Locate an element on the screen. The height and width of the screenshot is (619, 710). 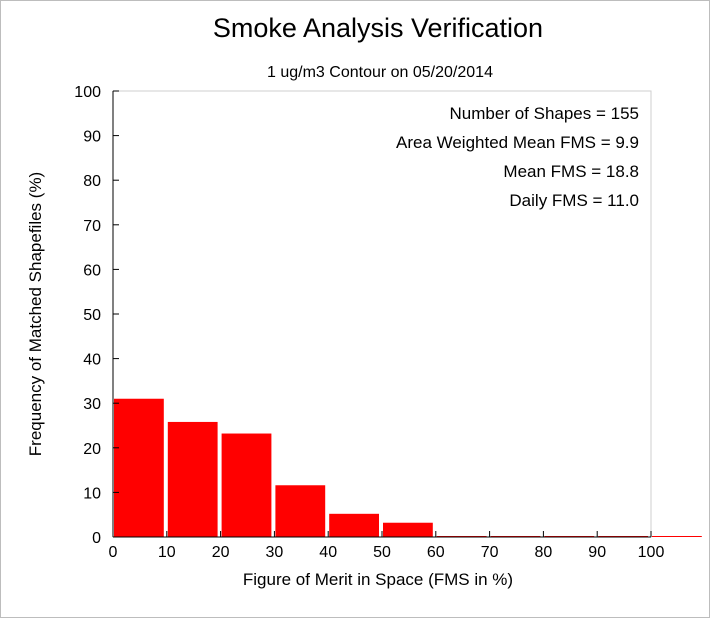
y-tick-label: 60 is located at coordinates (92, 270).